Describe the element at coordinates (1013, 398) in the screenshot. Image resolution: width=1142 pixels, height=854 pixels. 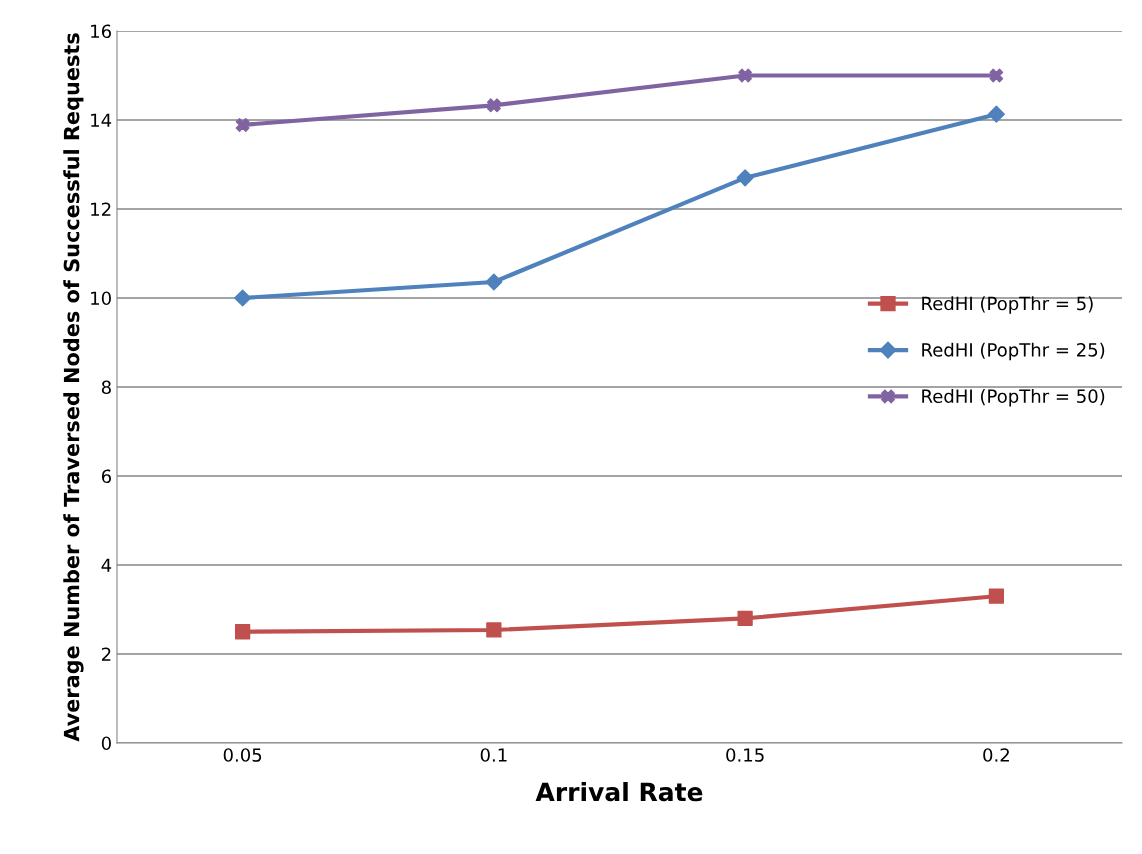
I see `legend-label: RedHI (PopThr = 50)` at that location.